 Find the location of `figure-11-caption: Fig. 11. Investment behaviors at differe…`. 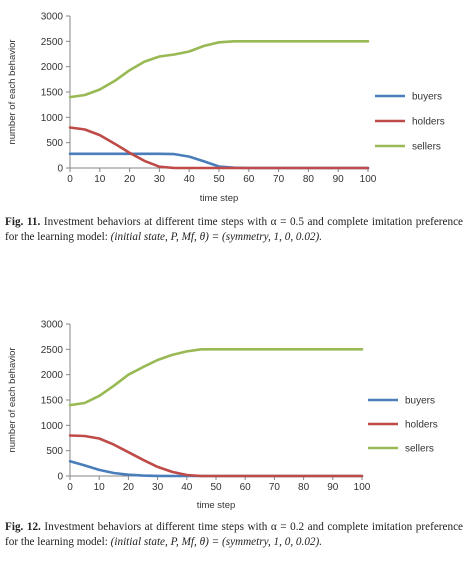

figure-11-caption: Fig. 11. Investment behaviors at differe… is located at coordinates (234, 230).